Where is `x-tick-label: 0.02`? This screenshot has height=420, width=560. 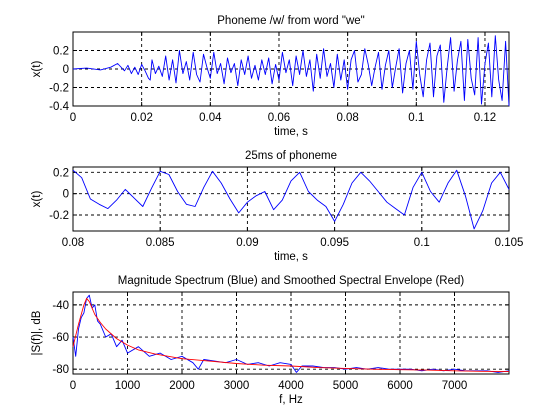 x-tick-label: 0.02 is located at coordinates (141, 118).